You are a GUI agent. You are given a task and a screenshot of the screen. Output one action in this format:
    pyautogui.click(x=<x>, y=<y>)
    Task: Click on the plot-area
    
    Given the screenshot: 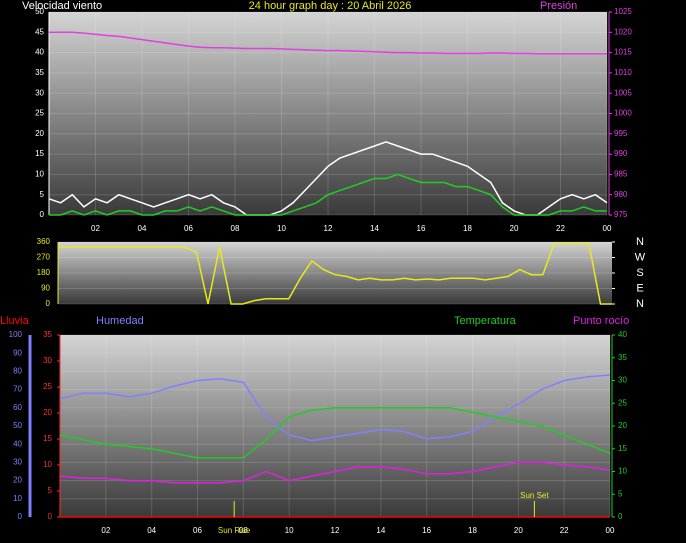 What is the action you would take?
    pyautogui.click(x=335, y=273)
    